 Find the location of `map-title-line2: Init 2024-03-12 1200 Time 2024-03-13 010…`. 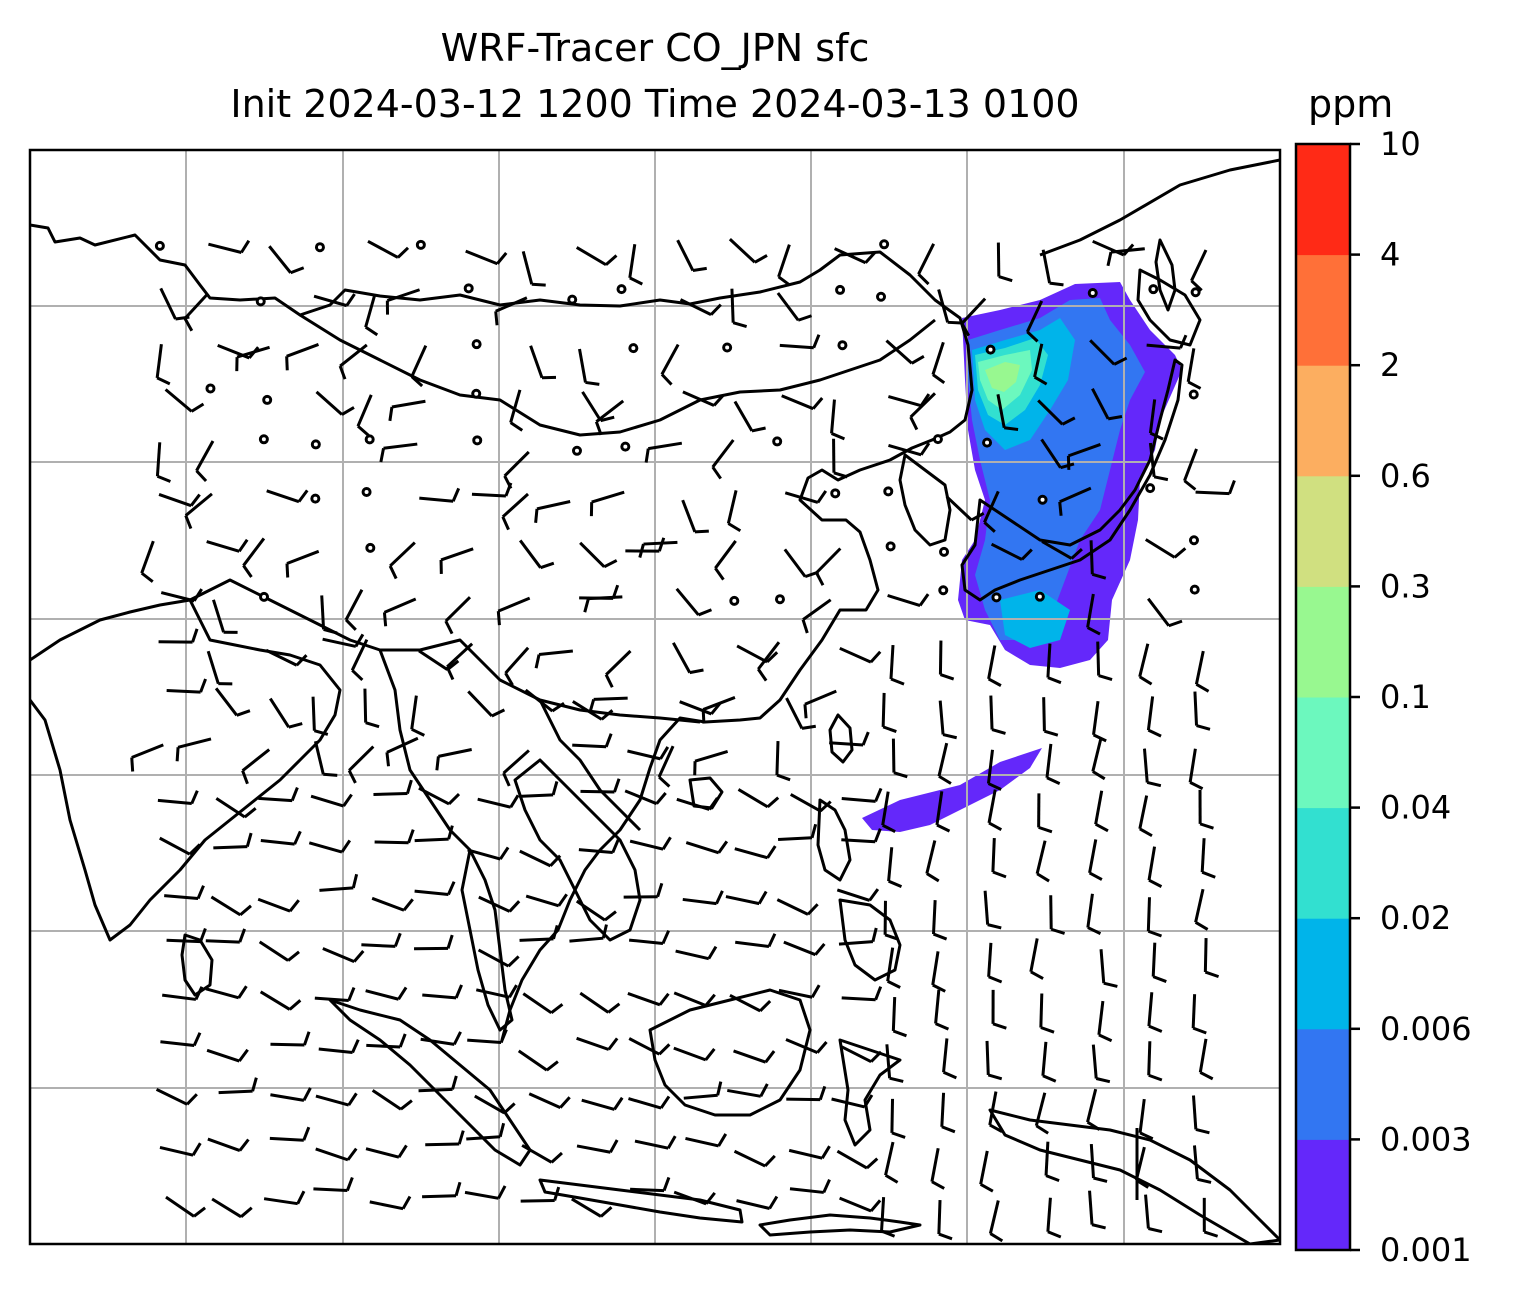

map-title-line2: Init 2024-03-12 1200 Time 2024-03-13 010… is located at coordinates (655, 104).